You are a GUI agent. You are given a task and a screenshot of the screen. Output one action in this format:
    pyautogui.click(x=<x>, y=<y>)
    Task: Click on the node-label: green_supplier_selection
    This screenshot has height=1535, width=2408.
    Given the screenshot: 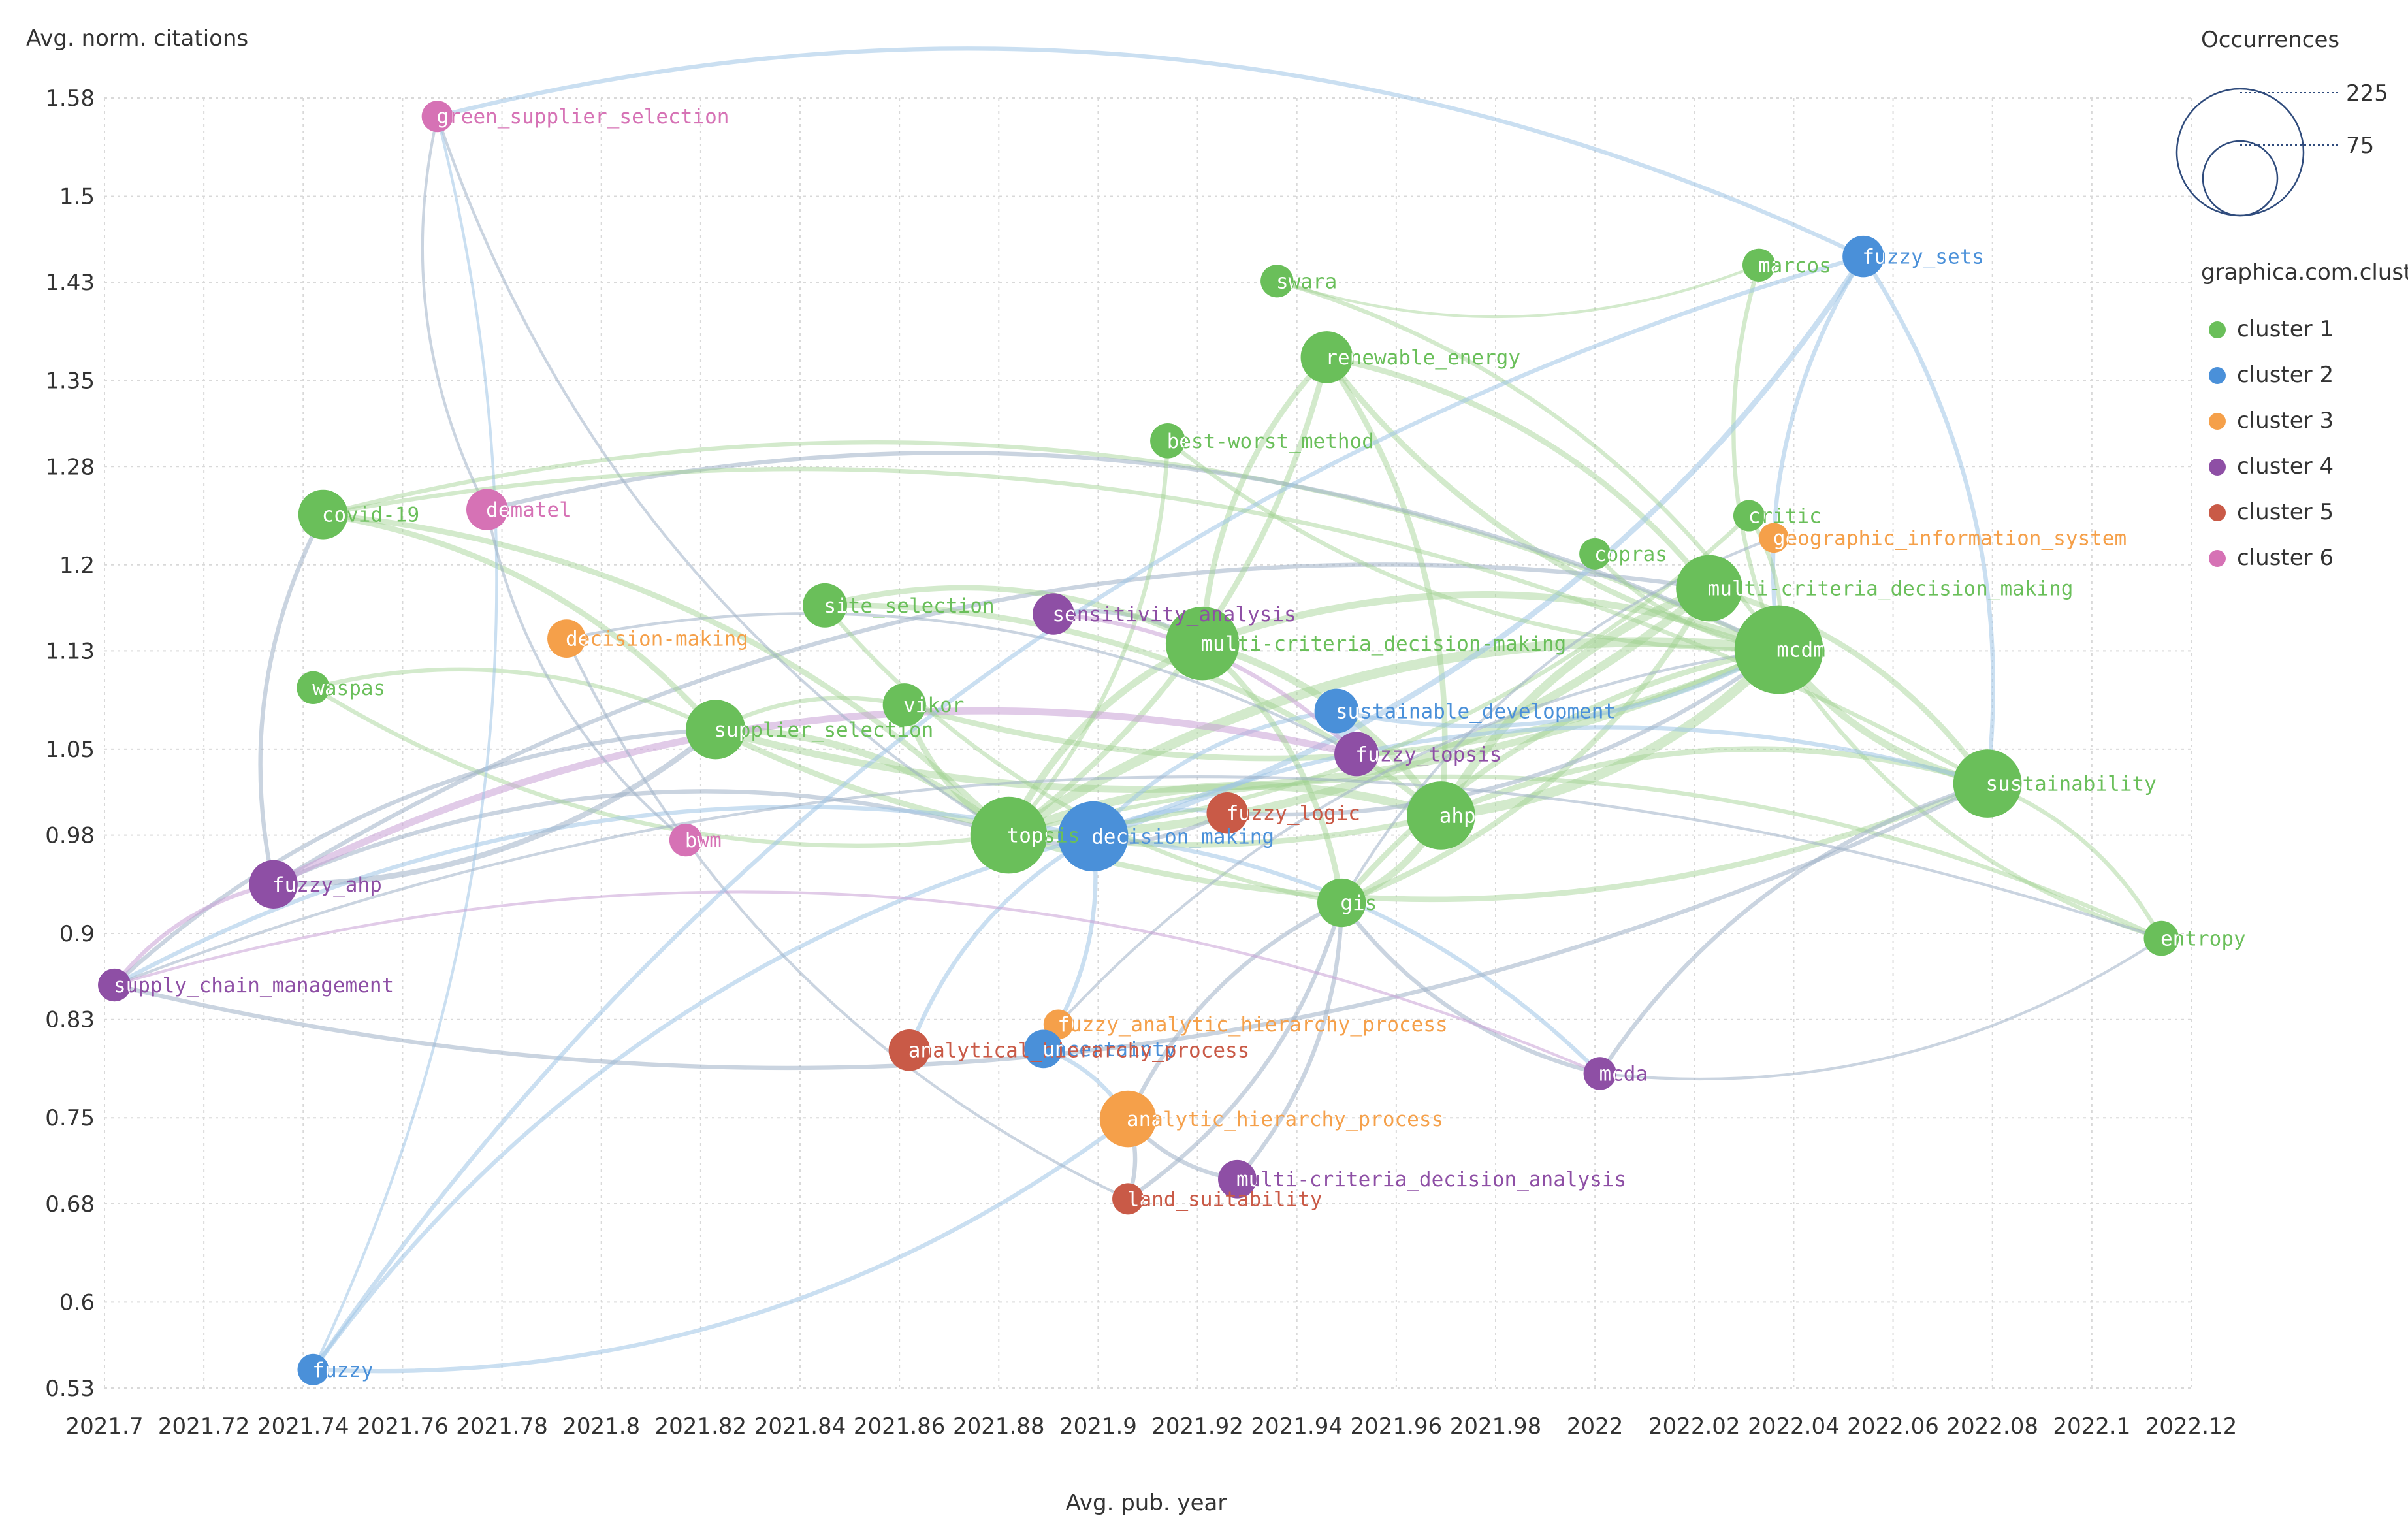 What is the action you would take?
    pyautogui.click(x=582, y=117)
    